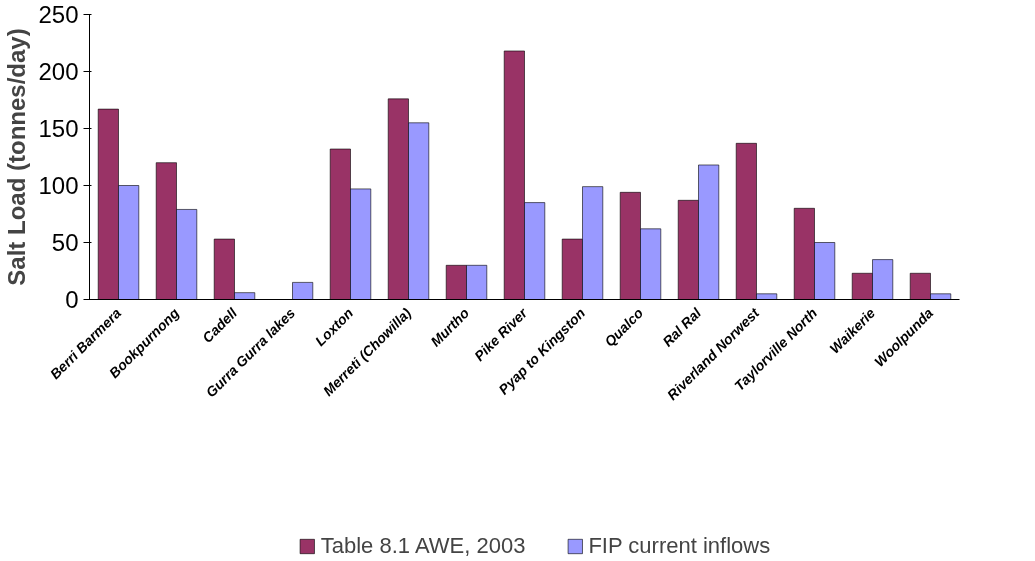 Image resolution: width=1035 pixels, height=561 pixels. I want to click on y-tick-label: 50, so click(65, 242).